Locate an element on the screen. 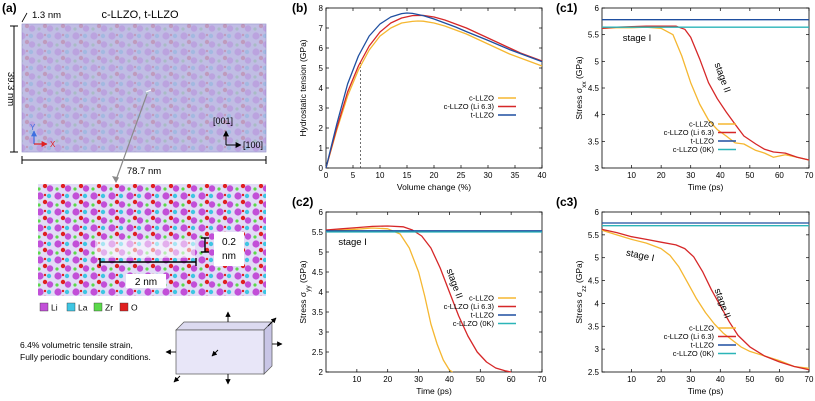 Image resolution: width=815 pixels, height=401 pixels. legend-la-label: La is located at coordinates (83, 308).